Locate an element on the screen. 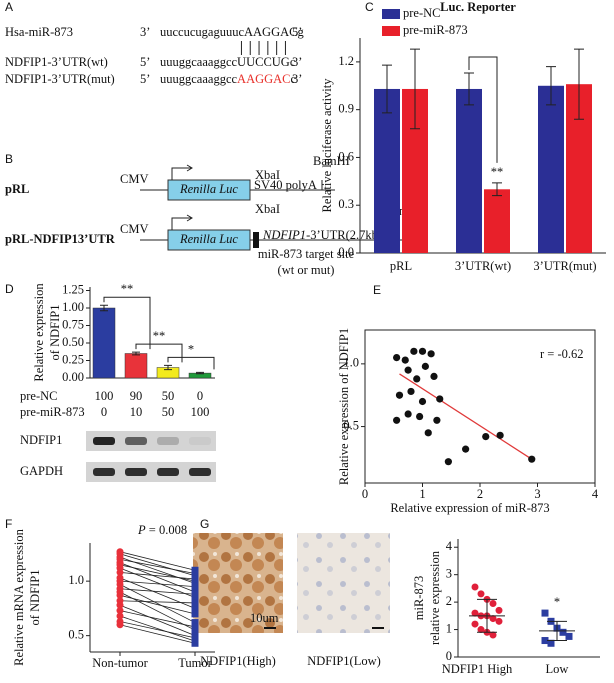 The width and height of the screenshot is (614, 683). x-tick-label: 2 is located at coordinates (480, 494).